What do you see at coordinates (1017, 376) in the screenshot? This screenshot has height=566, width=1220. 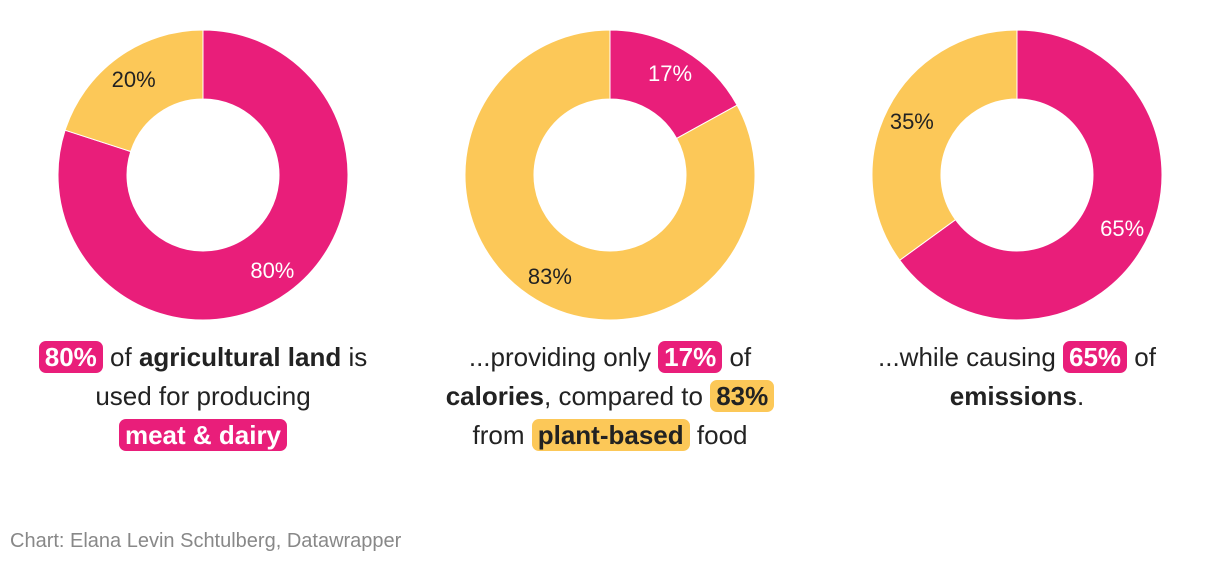 I see `caption-emissions: ...while causing 65% of emissions.` at bounding box center [1017, 376].